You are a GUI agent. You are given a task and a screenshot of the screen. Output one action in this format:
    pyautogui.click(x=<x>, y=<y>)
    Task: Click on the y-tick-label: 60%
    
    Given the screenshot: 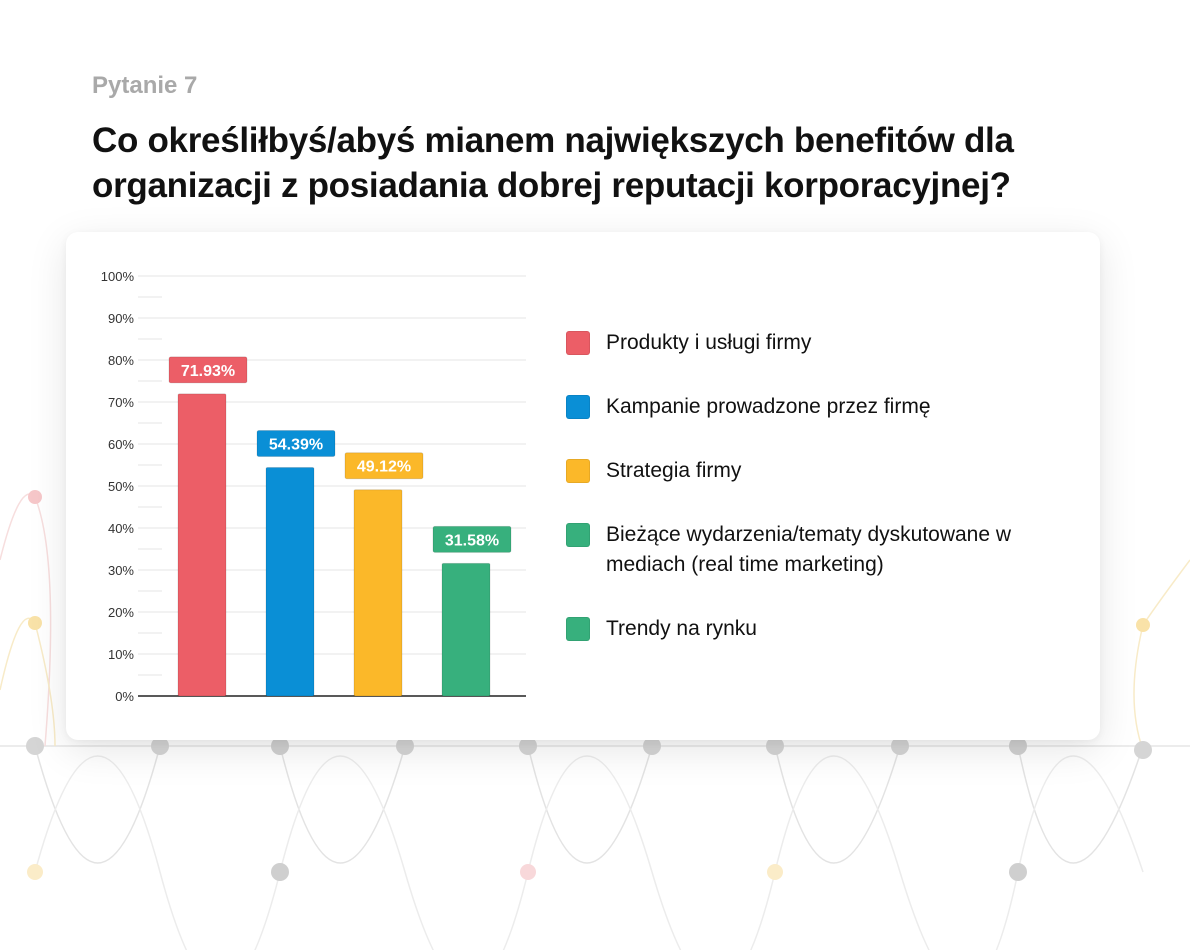 What is the action you would take?
    pyautogui.click(x=121, y=444)
    